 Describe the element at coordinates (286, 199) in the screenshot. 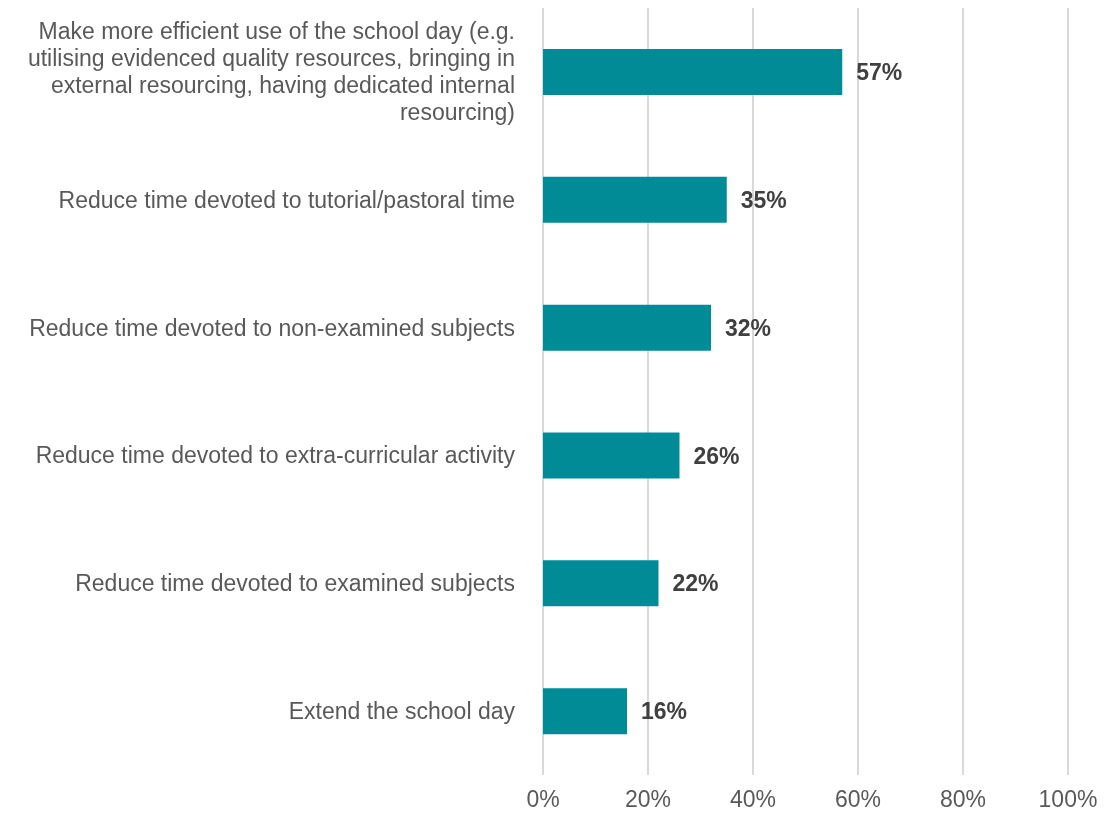

I see `y-tick-label: Reduce time devoted to tutorial/pastoral time` at that location.